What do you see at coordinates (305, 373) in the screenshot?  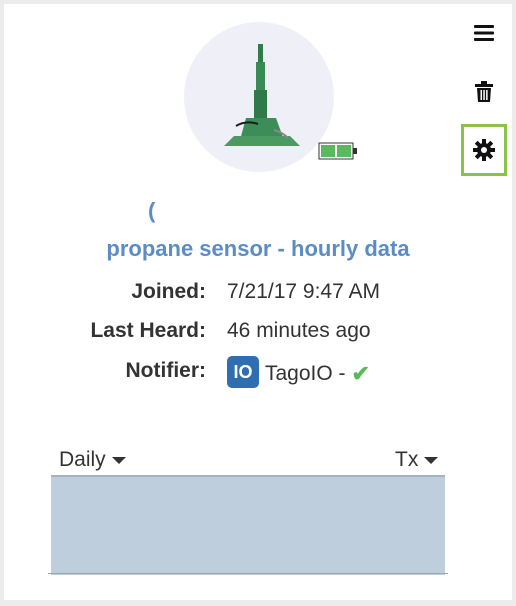 I see `notifier-value: TagoIO -` at bounding box center [305, 373].